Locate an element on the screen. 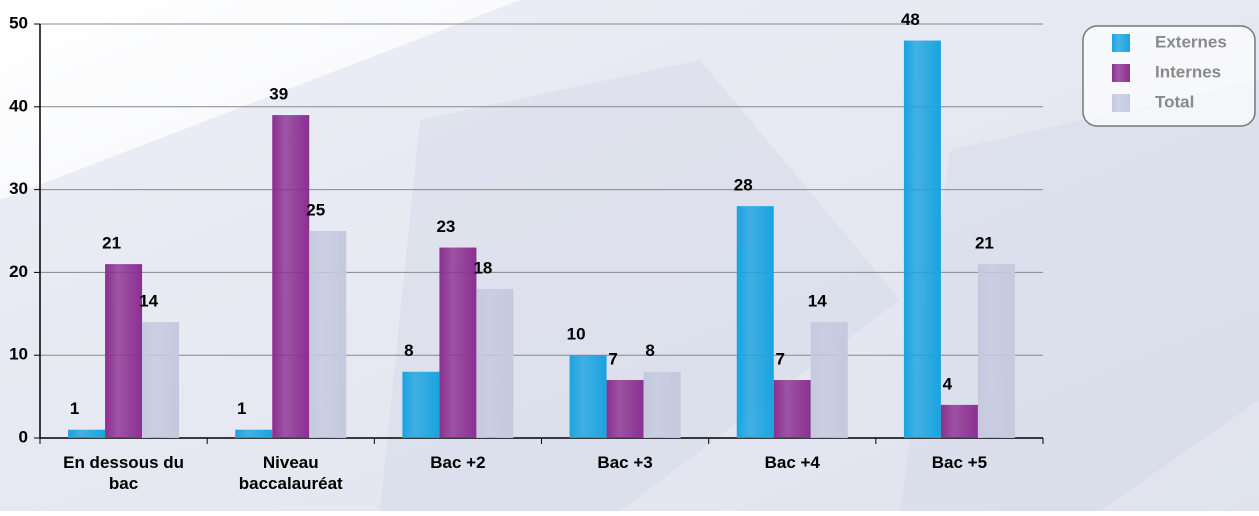 The height and width of the screenshot is (516, 1259). x-tick-label: Bac +4 is located at coordinates (792, 462).